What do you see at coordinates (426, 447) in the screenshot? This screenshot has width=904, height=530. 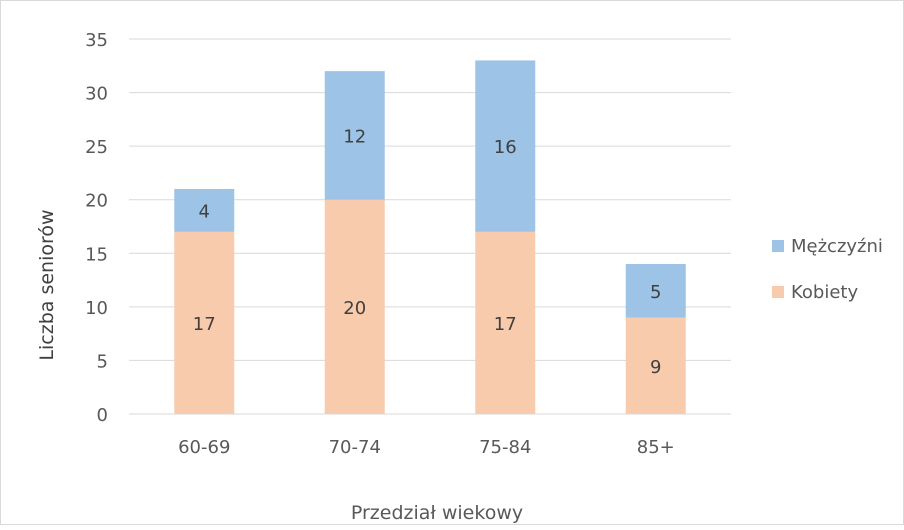 I see `x-tick-labels: 60-69 70-74 75-84 85+` at bounding box center [426, 447].